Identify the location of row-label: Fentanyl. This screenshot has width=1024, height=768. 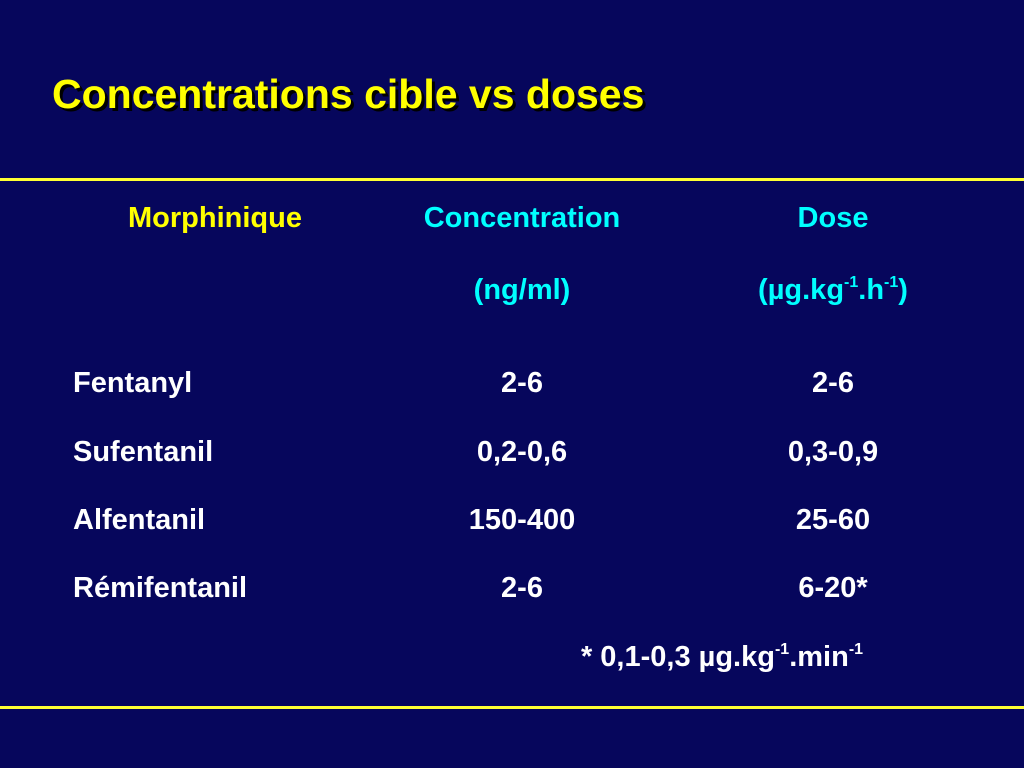
(133, 383).